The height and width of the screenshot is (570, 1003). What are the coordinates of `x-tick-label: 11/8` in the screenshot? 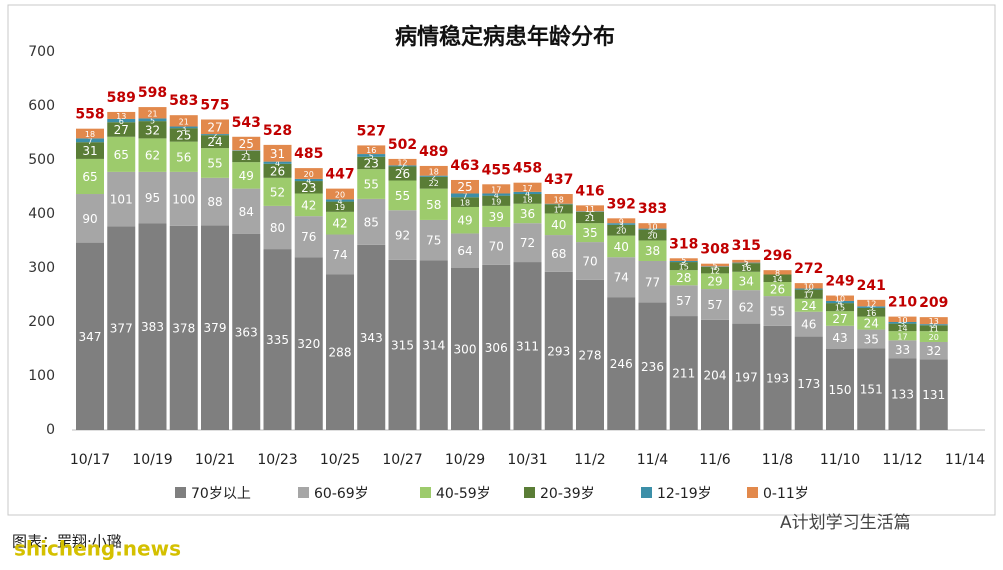 It's located at (777, 460).